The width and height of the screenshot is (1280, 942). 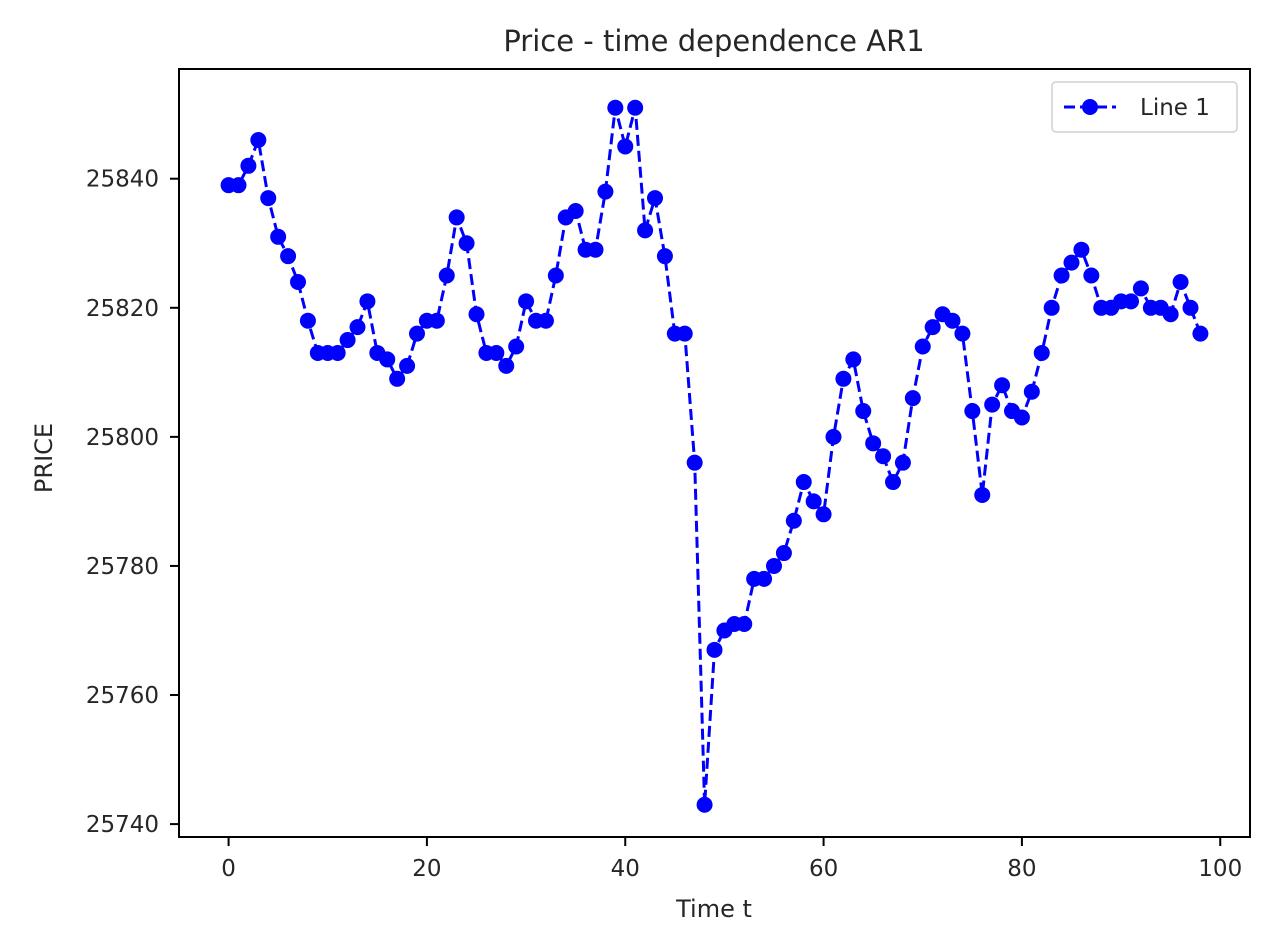 What do you see at coordinates (1220, 869) in the screenshot?
I see `x-tick-label: 100` at bounding box center [1220, 869].